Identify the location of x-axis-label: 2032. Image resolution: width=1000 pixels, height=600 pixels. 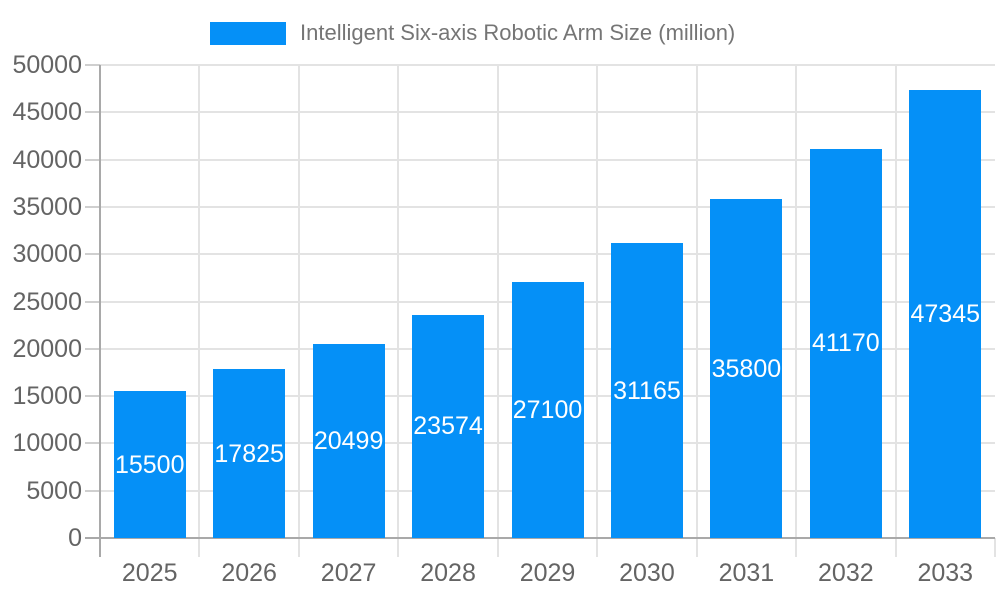
(846, 573).